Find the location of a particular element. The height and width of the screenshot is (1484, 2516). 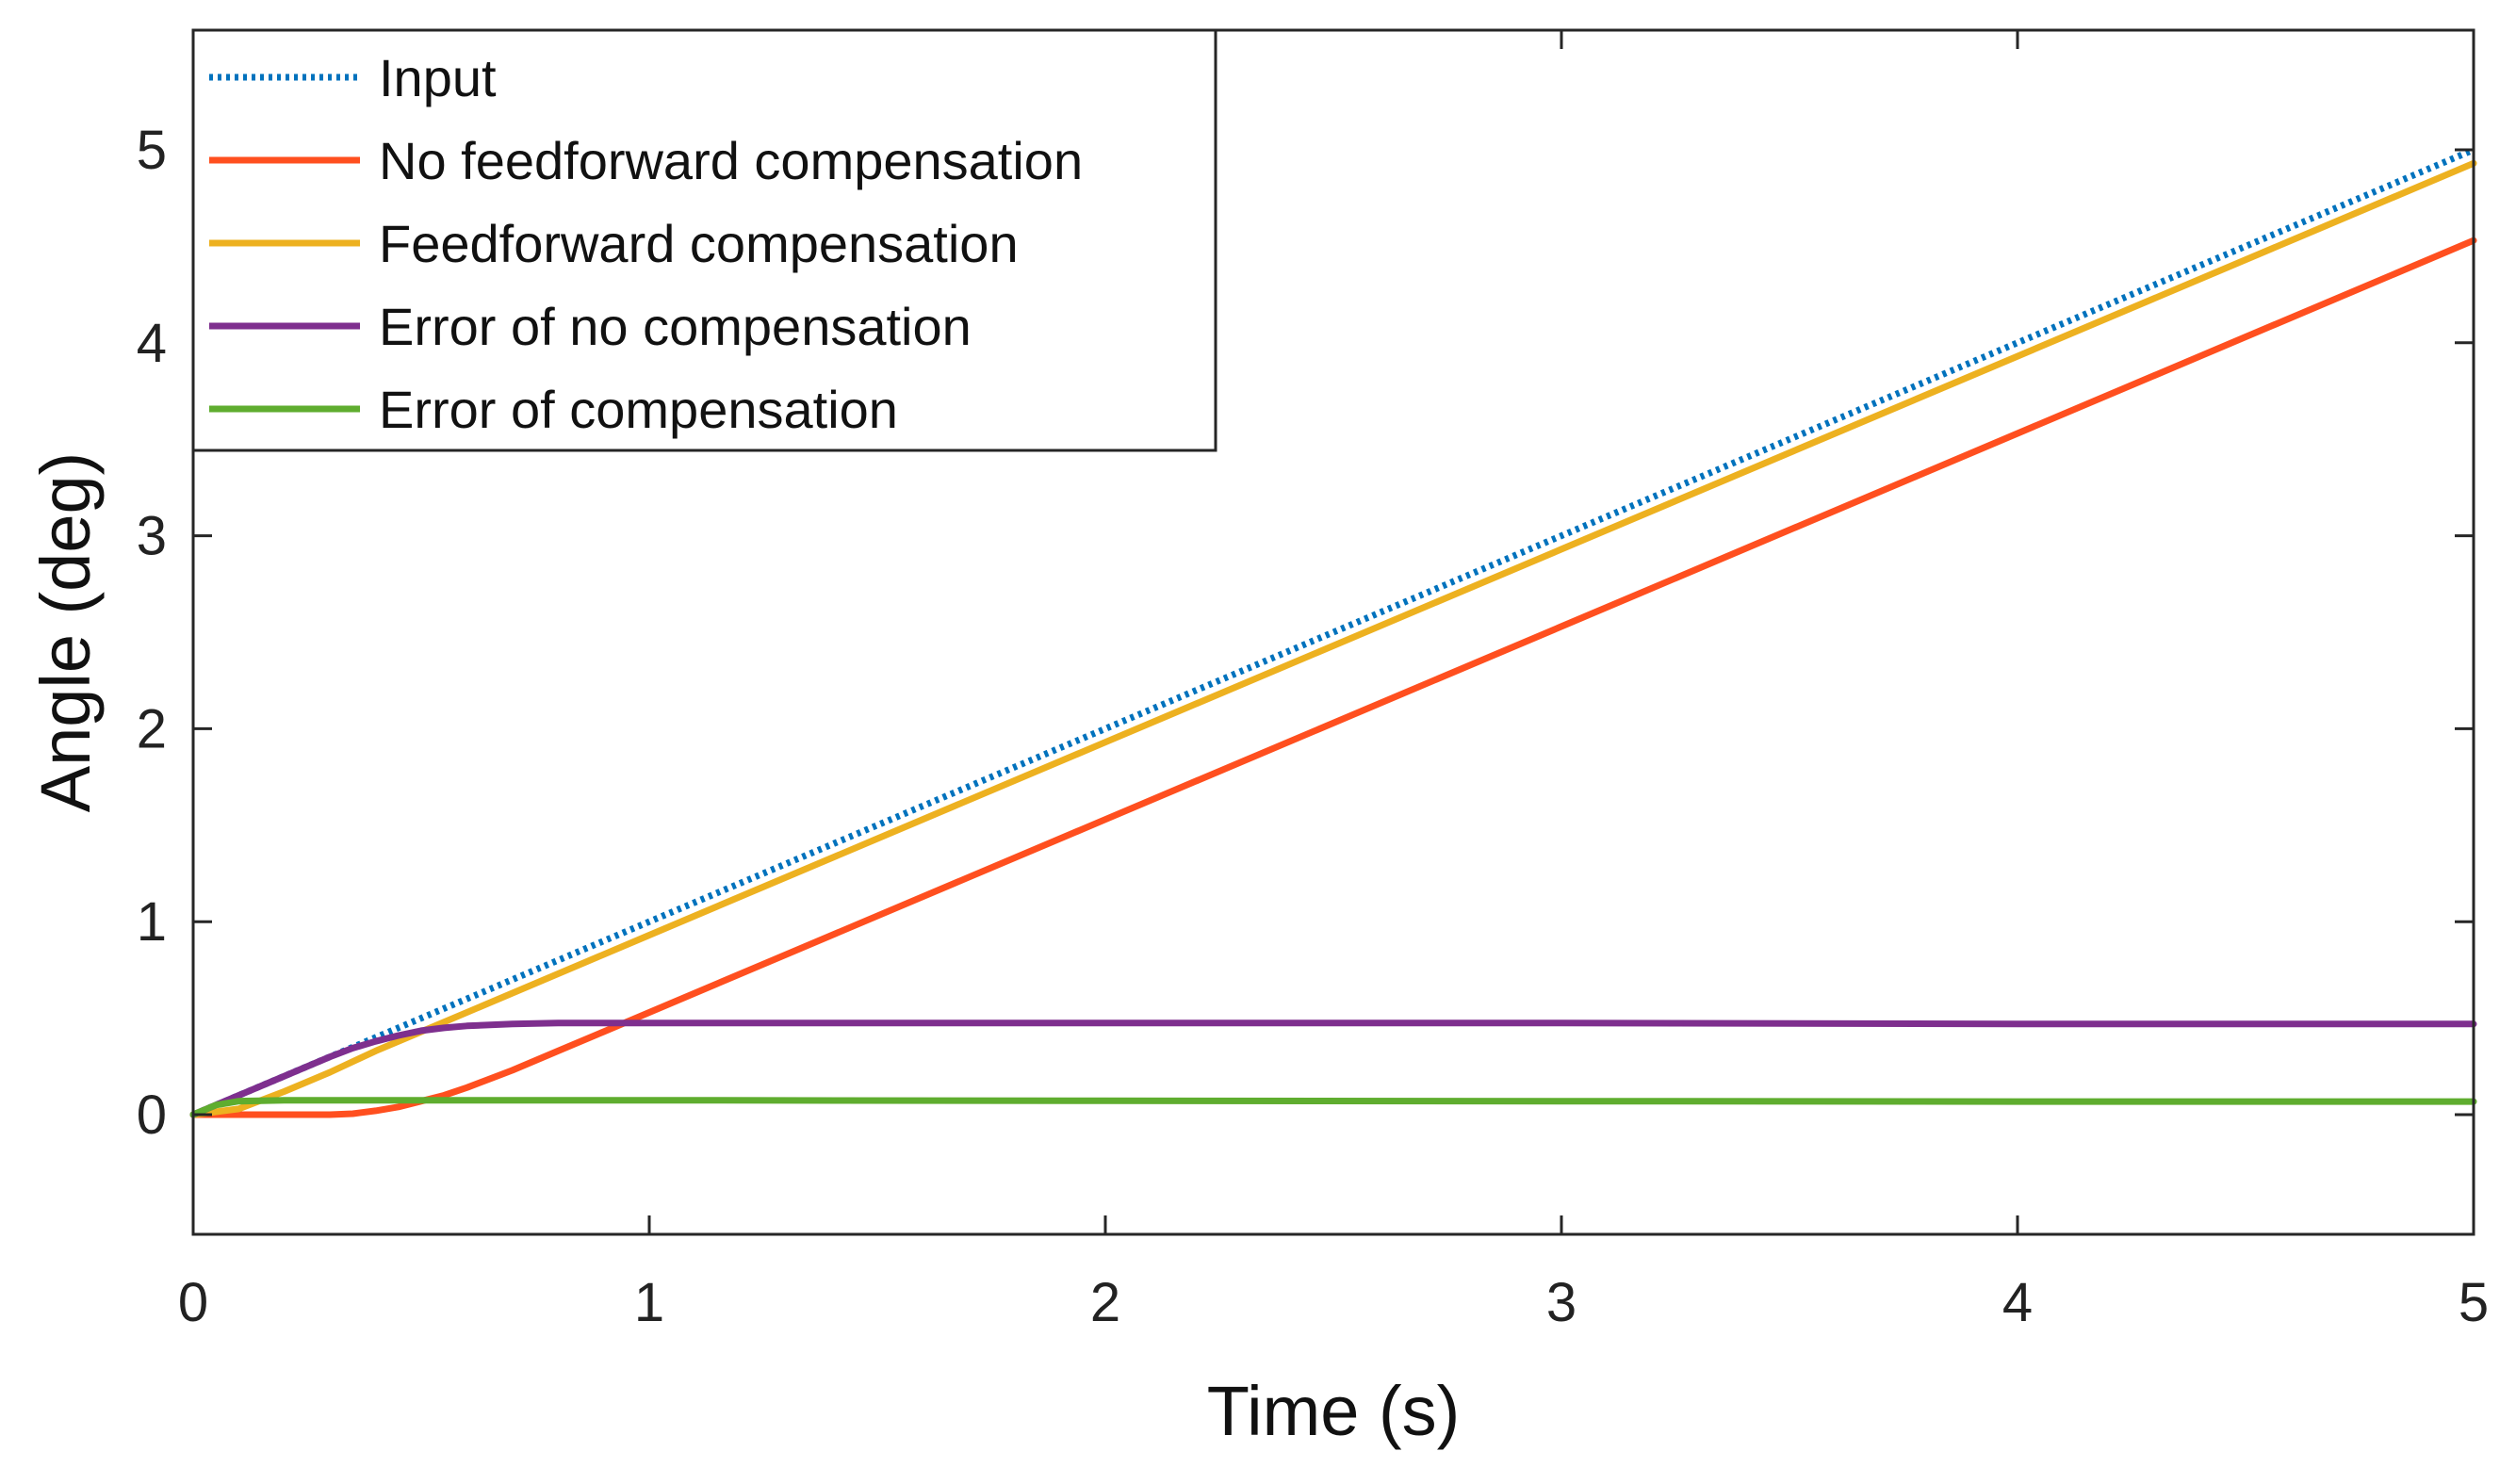

y-tick-label: 3 is located at coordinates (152, 536).